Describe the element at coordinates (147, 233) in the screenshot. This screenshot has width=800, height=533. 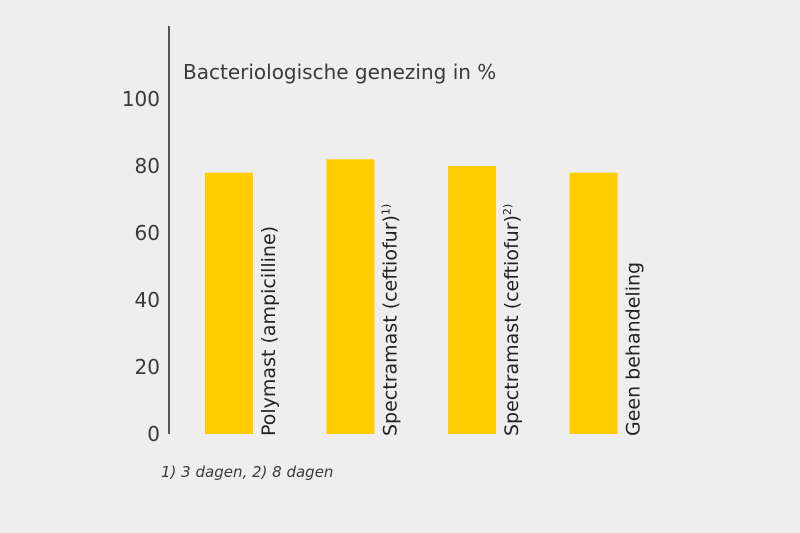
I see `y-tick-label: 60` at that location.